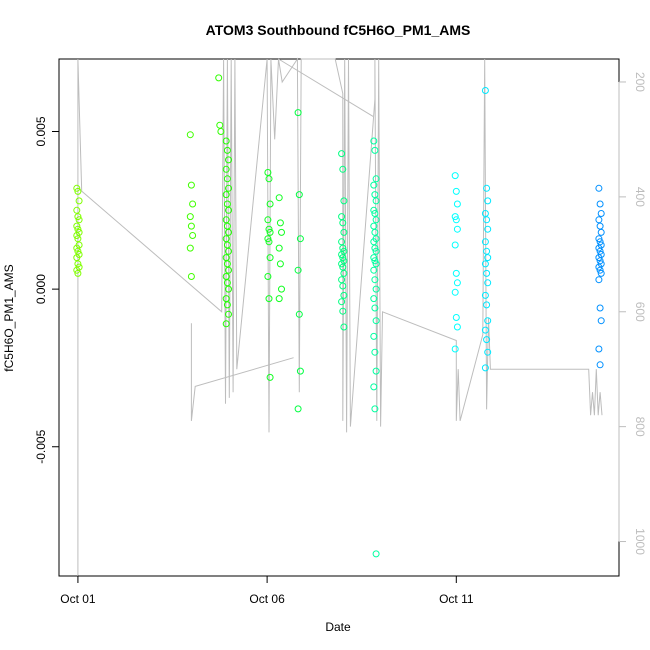 The width and height of the screenshot is (650, 650). Describe the element at coordinates (456, 599) in the screenshot. I see `x-tick-label: Oct 11` at that location.